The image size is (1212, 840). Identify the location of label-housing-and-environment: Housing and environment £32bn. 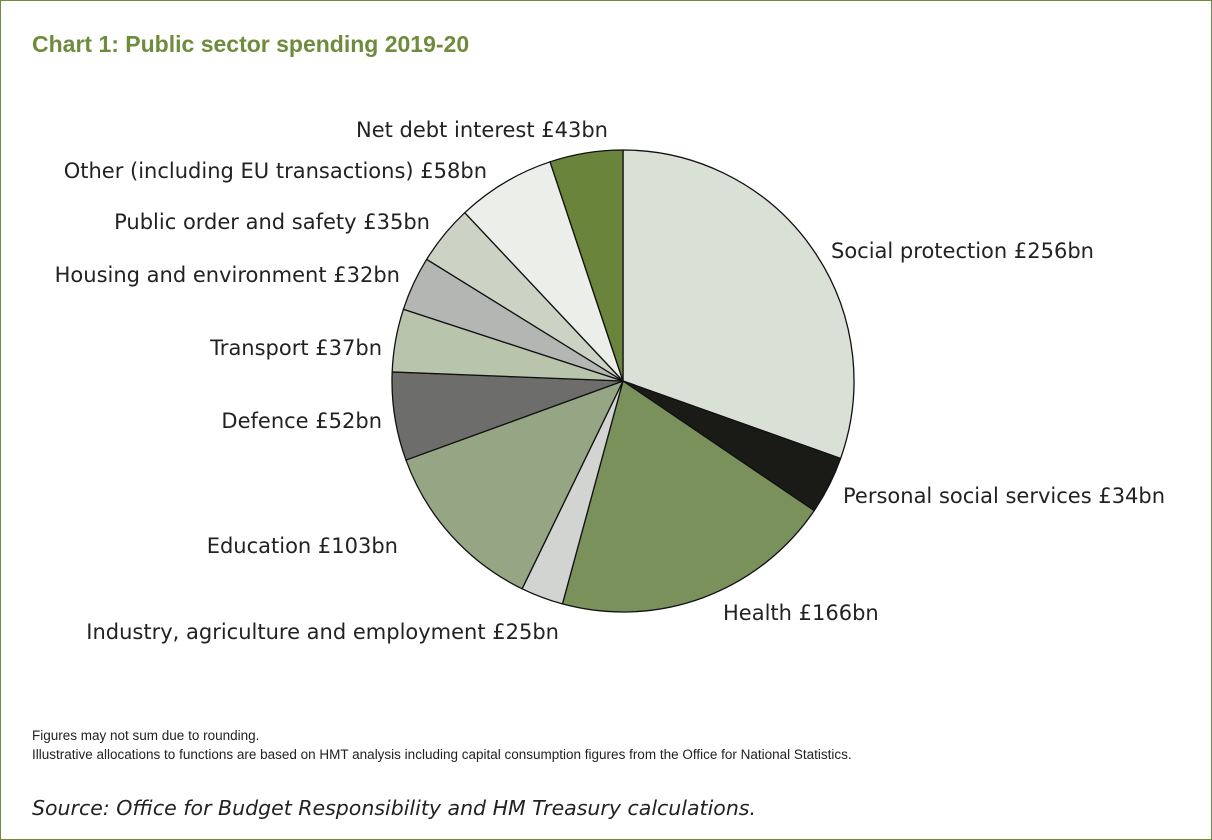
(227, 275).